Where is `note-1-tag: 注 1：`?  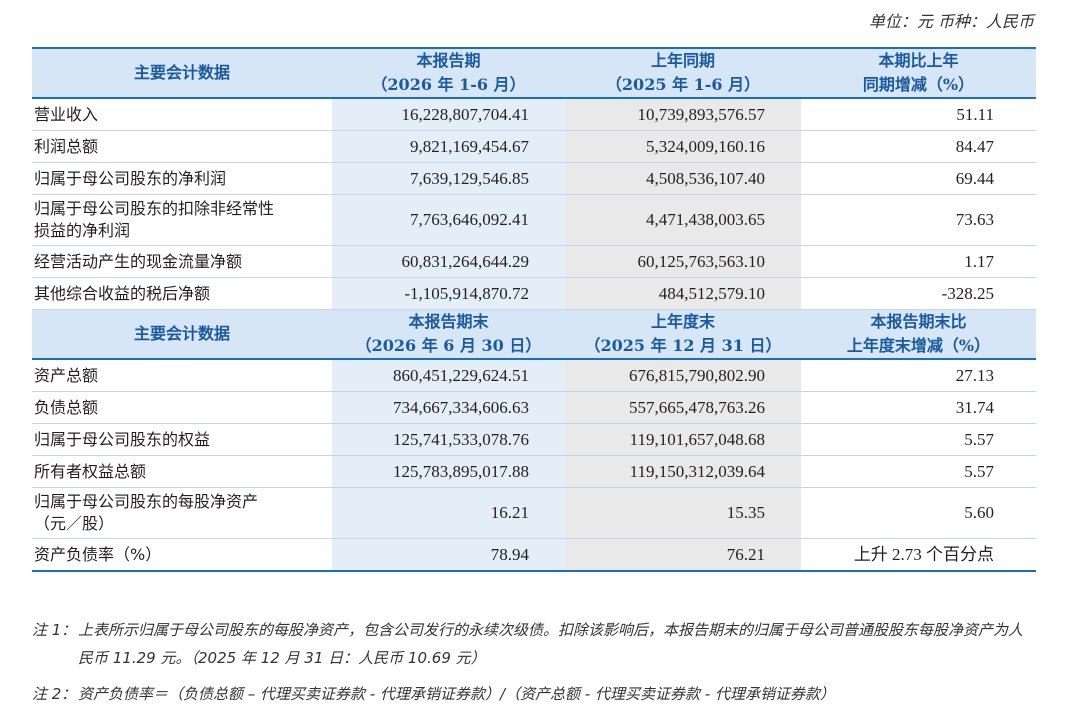 note-1-tag: 注 1： is located at coordinates (54, 630).